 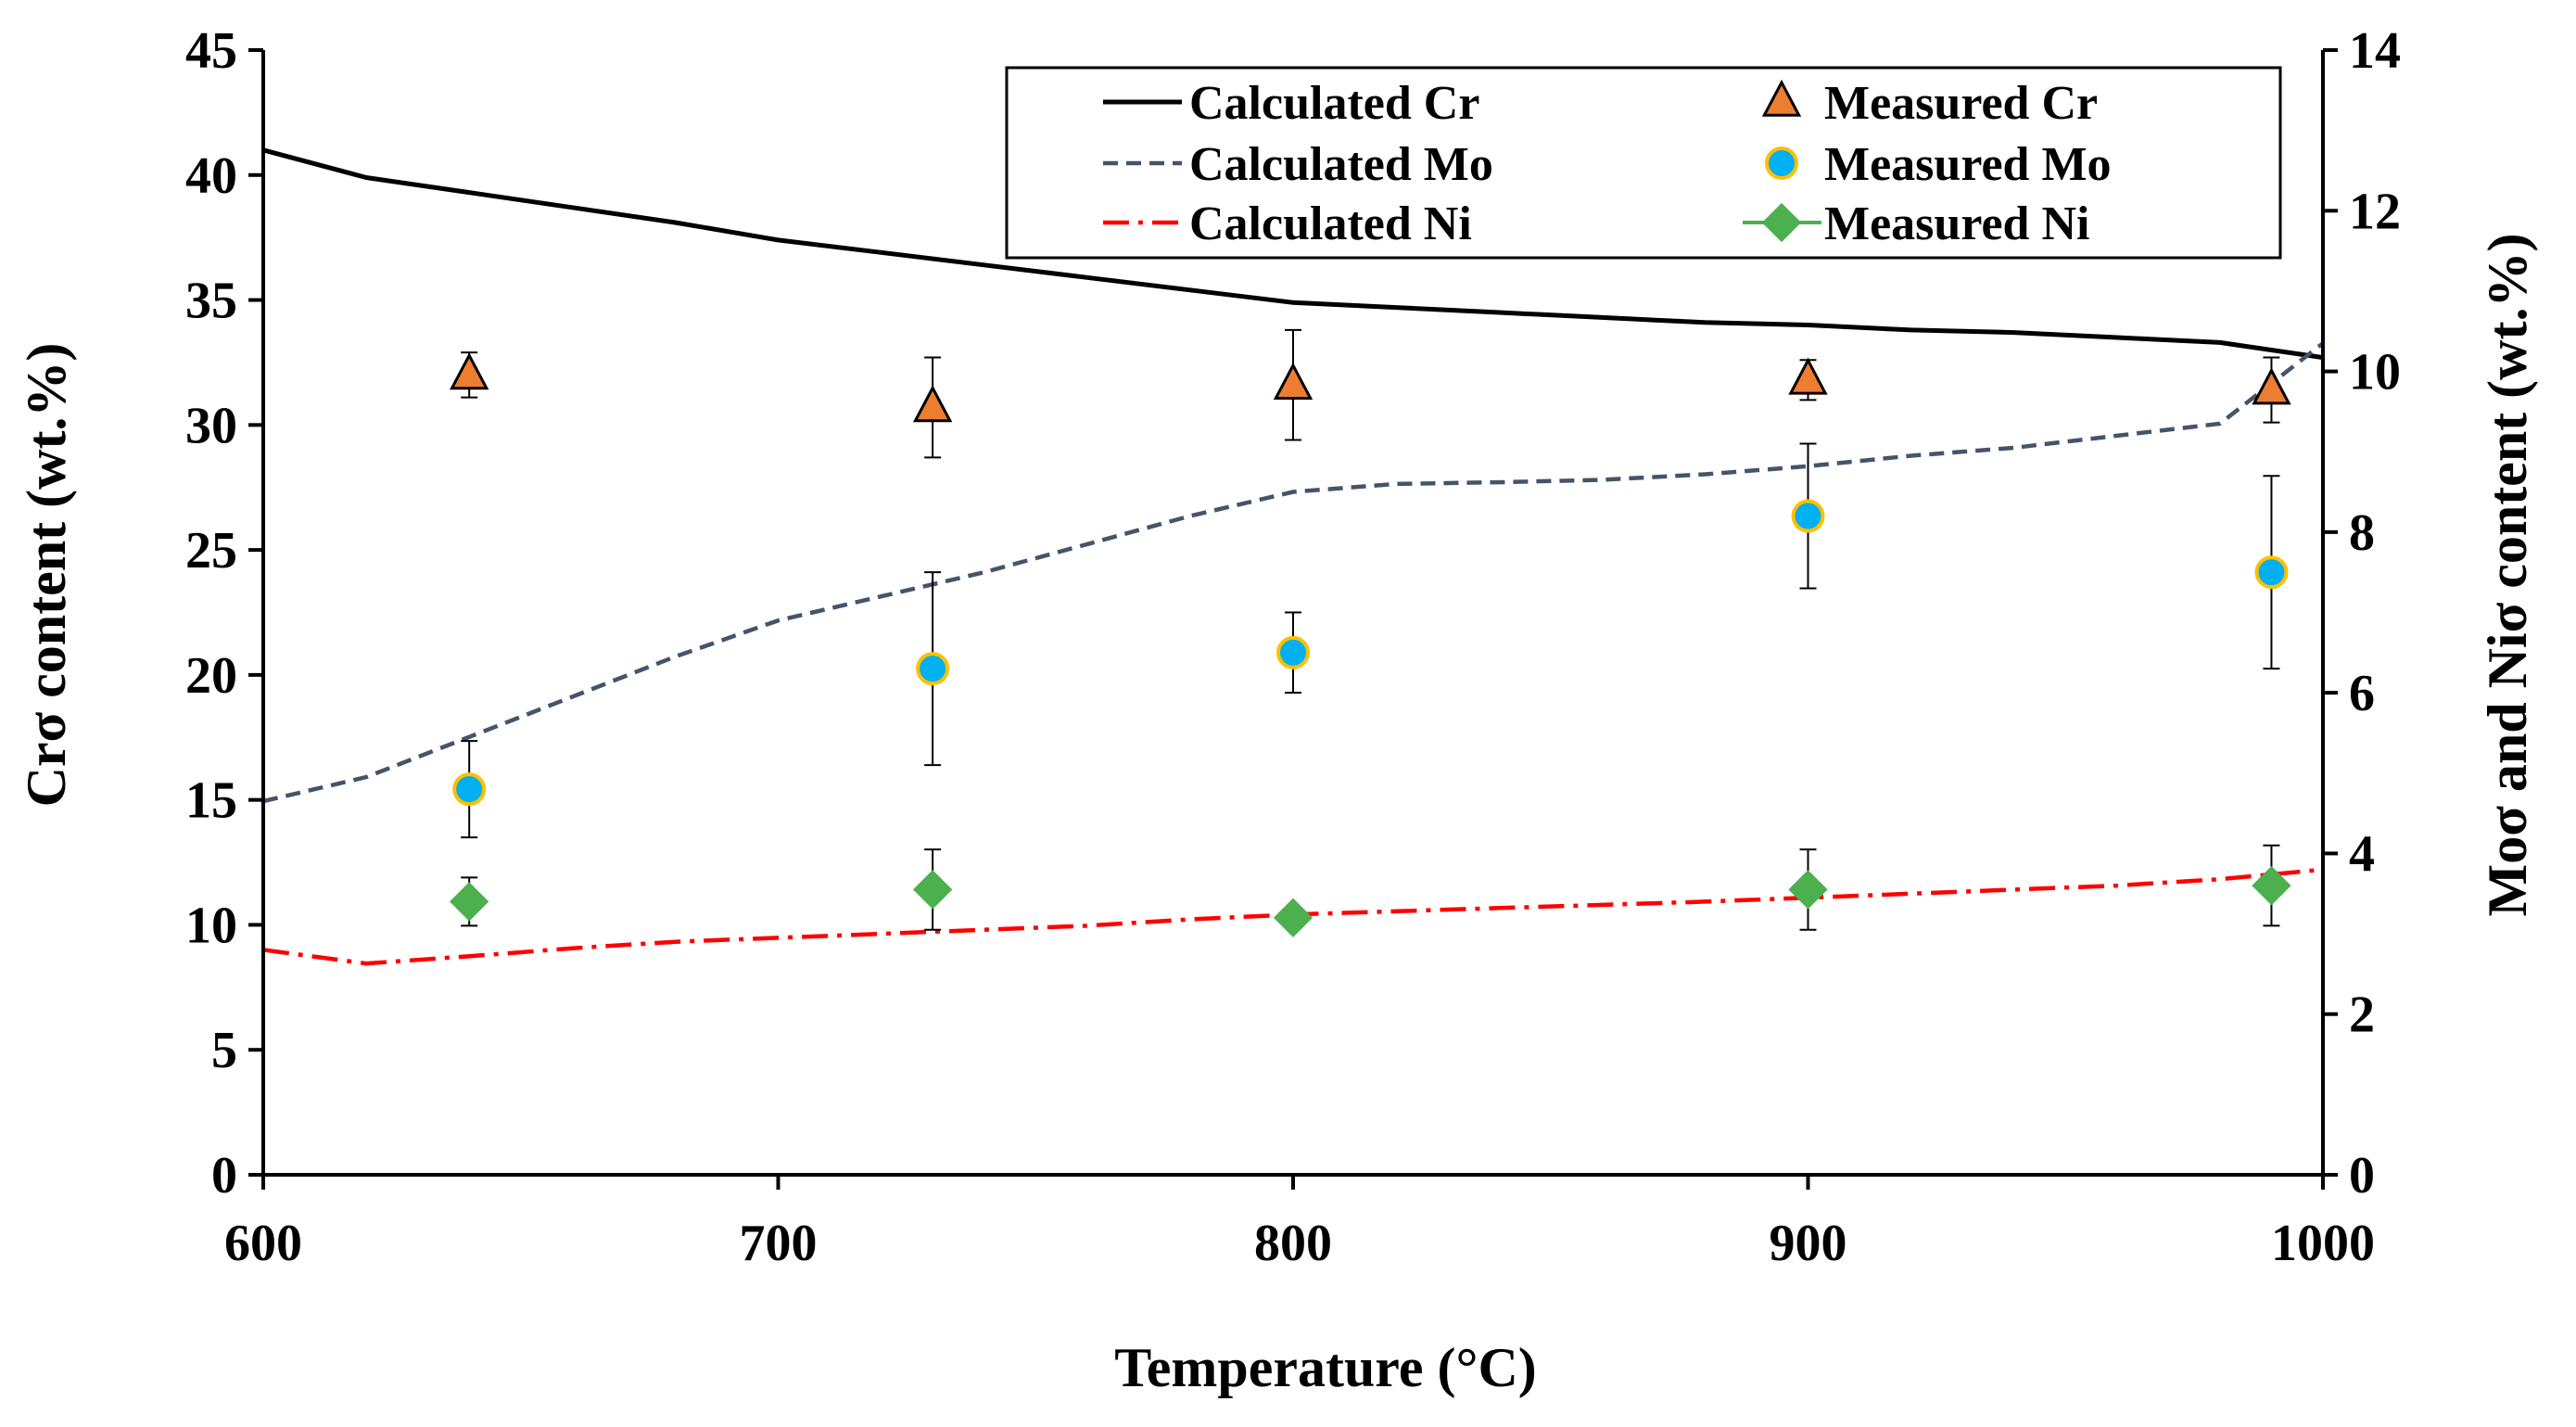 I want to click on legend-label-calculated-mo: Calculated Mo, so click(x=1341, y=164).